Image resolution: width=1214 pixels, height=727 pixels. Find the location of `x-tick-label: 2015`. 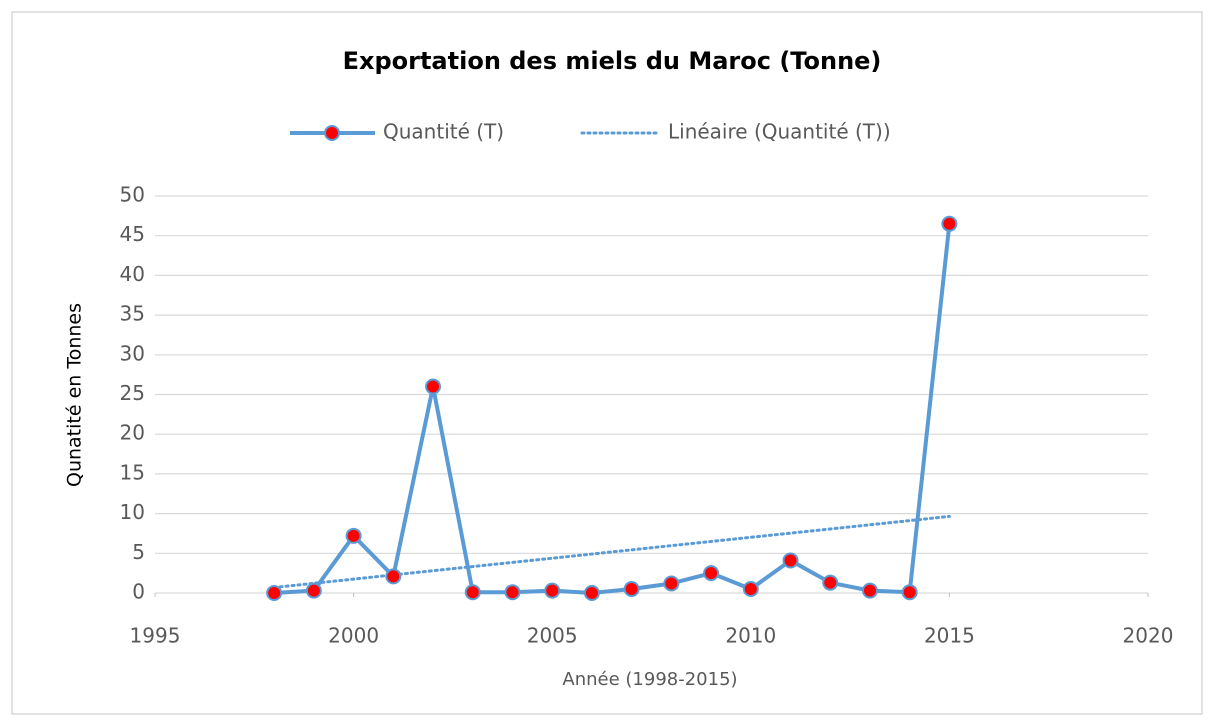

x-tick-label: 2015 is located at coordinates (949, 636).